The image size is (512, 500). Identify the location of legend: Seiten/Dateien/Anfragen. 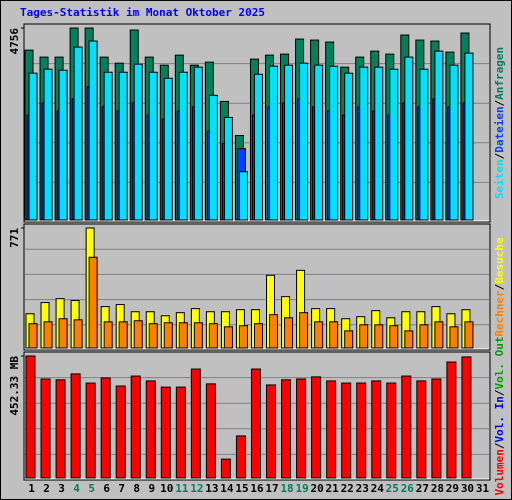
(499, 123).